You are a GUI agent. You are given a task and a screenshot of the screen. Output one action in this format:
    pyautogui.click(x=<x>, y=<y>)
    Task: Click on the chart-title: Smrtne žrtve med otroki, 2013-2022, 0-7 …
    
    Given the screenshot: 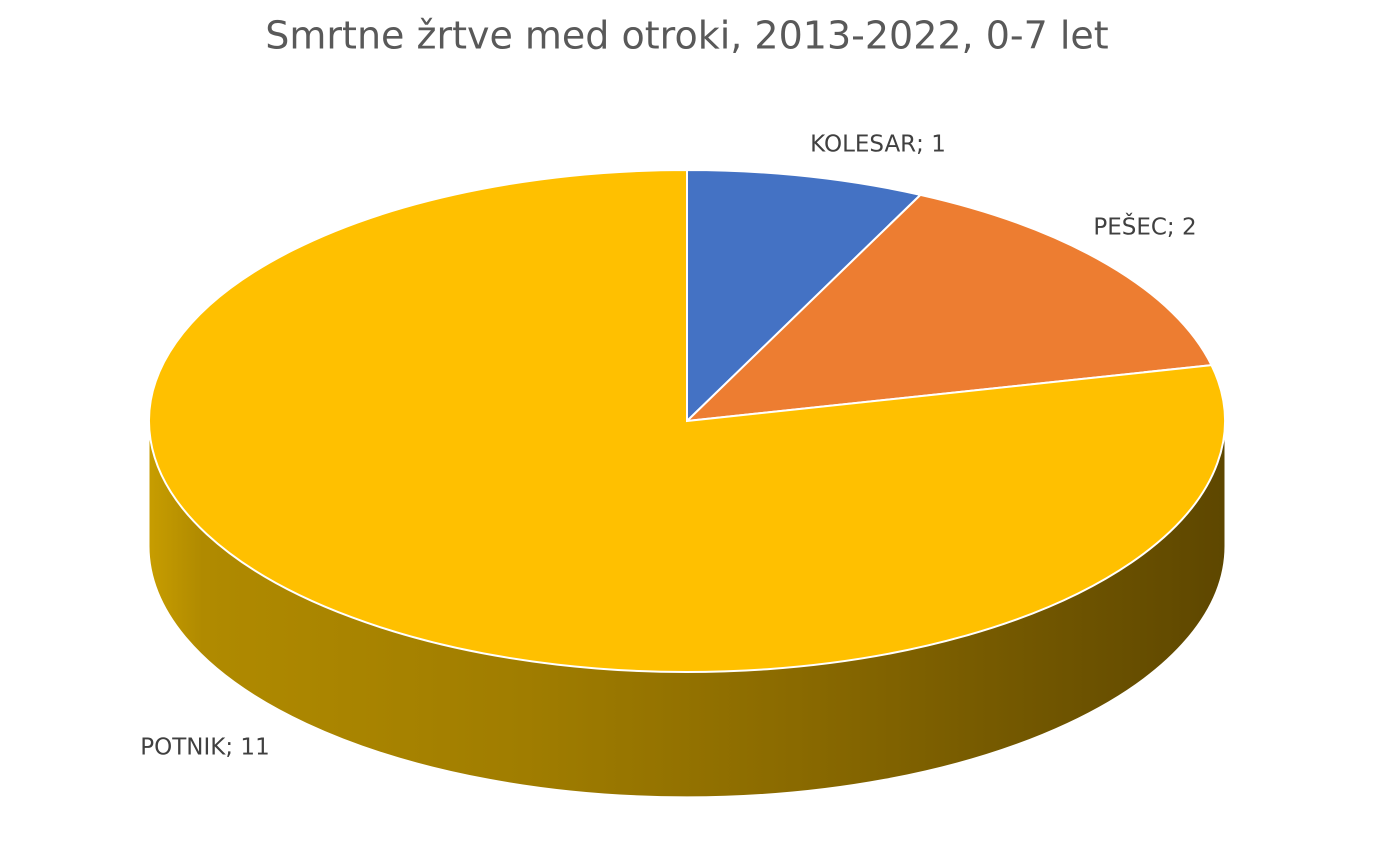 What is the action you would take?
    pyautogui.click(x=686, y=36)
    